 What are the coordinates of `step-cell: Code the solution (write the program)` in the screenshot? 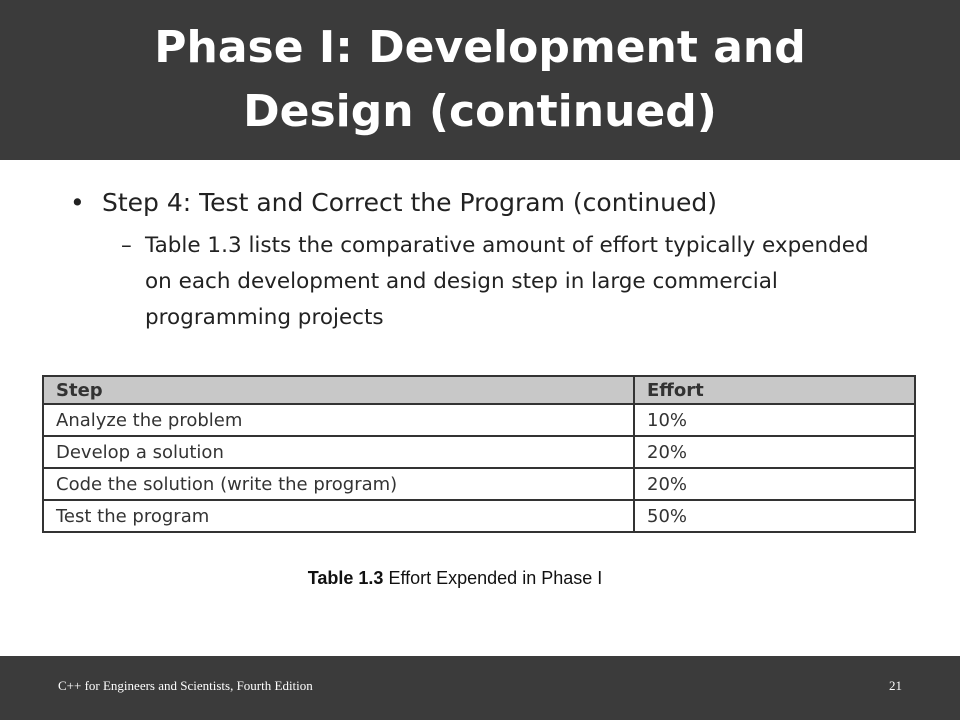 It's located at (338, 484).